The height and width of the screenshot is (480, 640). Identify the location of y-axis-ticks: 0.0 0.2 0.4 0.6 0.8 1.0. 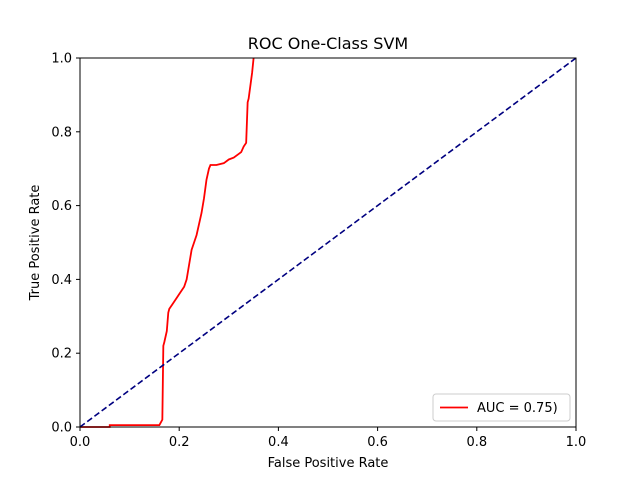
(65, 244).